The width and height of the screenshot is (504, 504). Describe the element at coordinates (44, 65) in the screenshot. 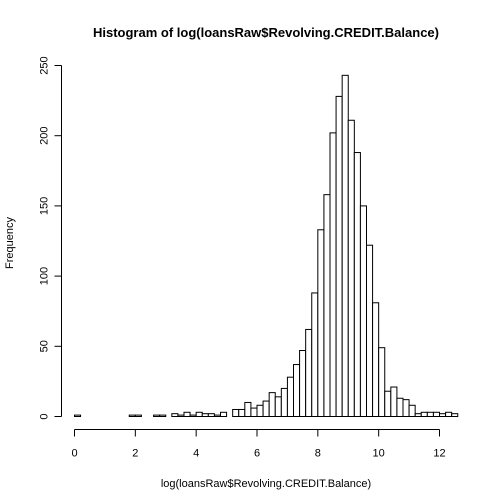

I see `y-tick-label: 250` at that location.